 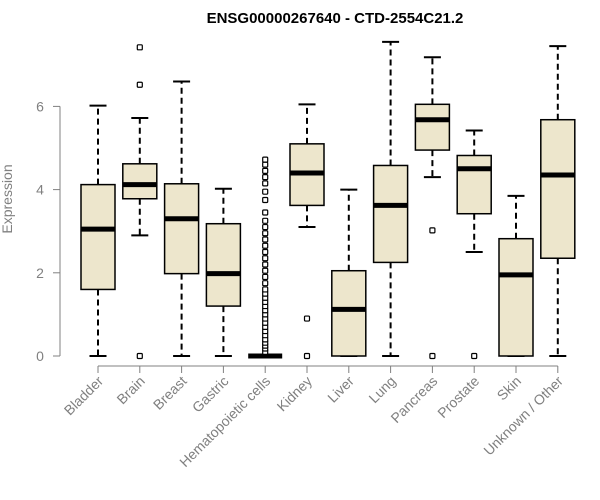 What do you see at coordinates (84, 396) in the screenshot?
I see `x-tick-label: Bladder` at bounding box center [84, 396].